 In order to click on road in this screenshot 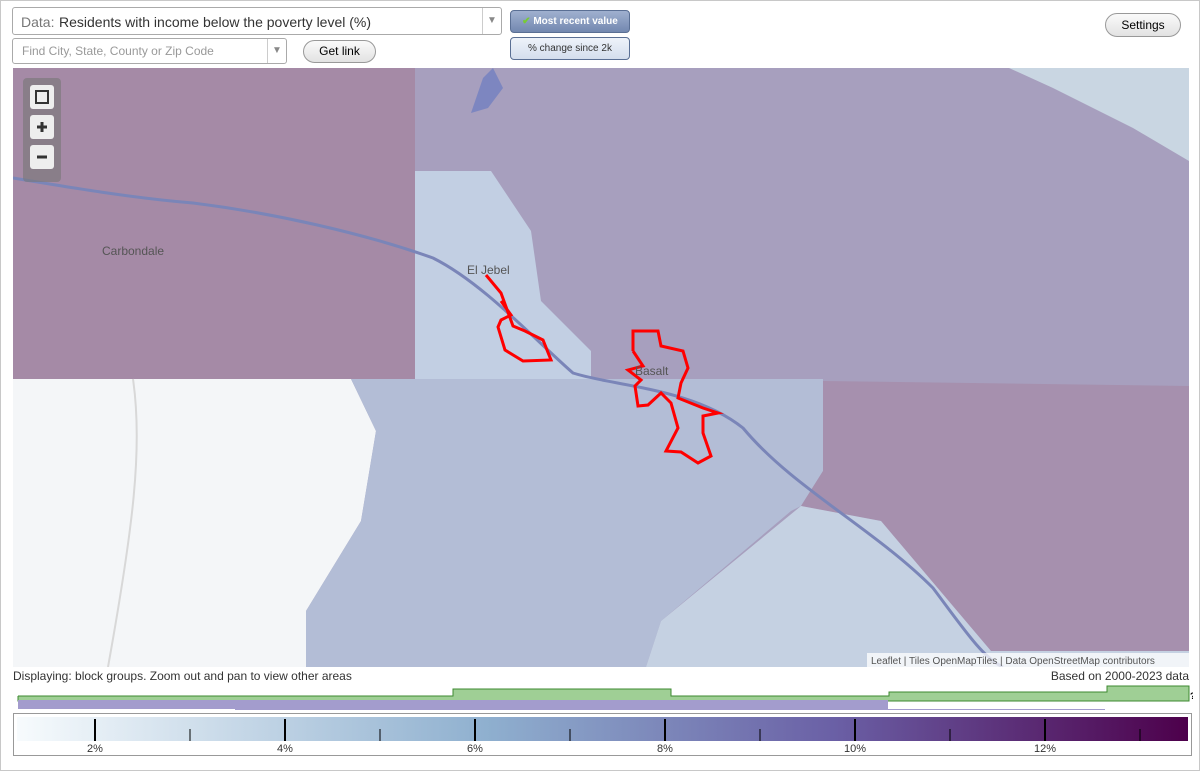, I will do `click(122, 522)`.